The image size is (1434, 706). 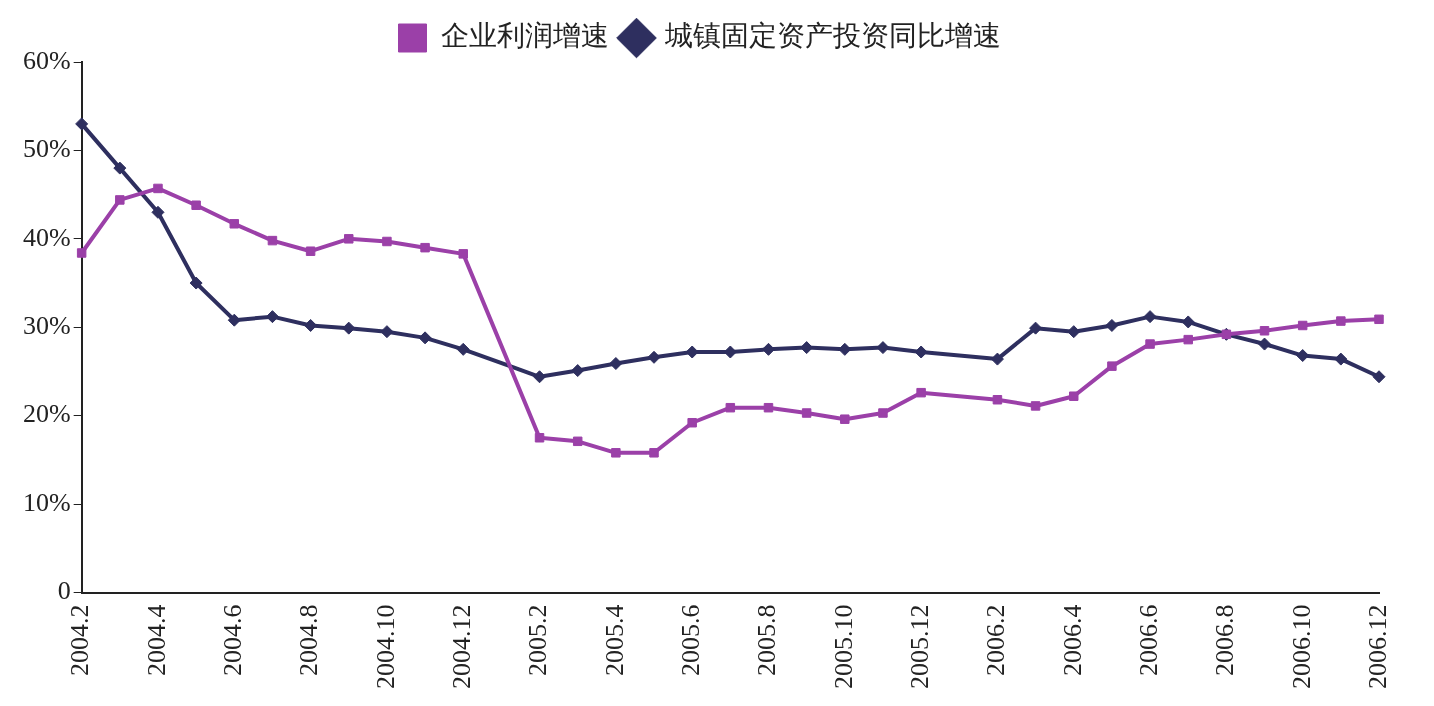 I want to click on x-tick-label: 2005.12, so click(x=919, y=646).